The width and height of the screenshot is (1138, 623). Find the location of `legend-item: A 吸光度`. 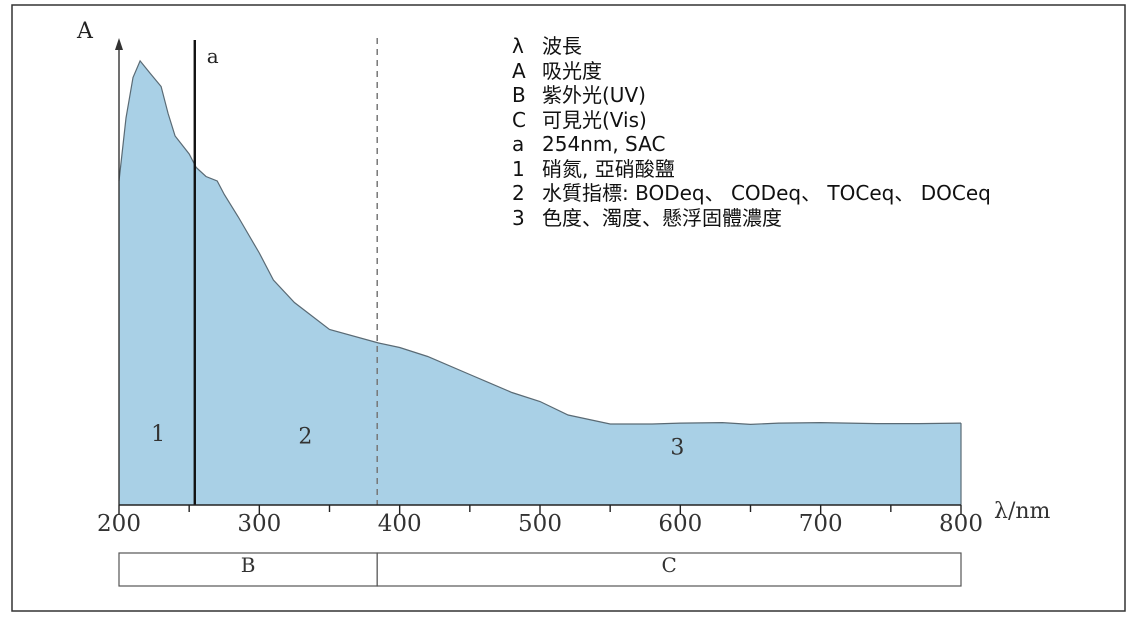

legend-item: A 吸光度 is located at coordinates (751, 71).